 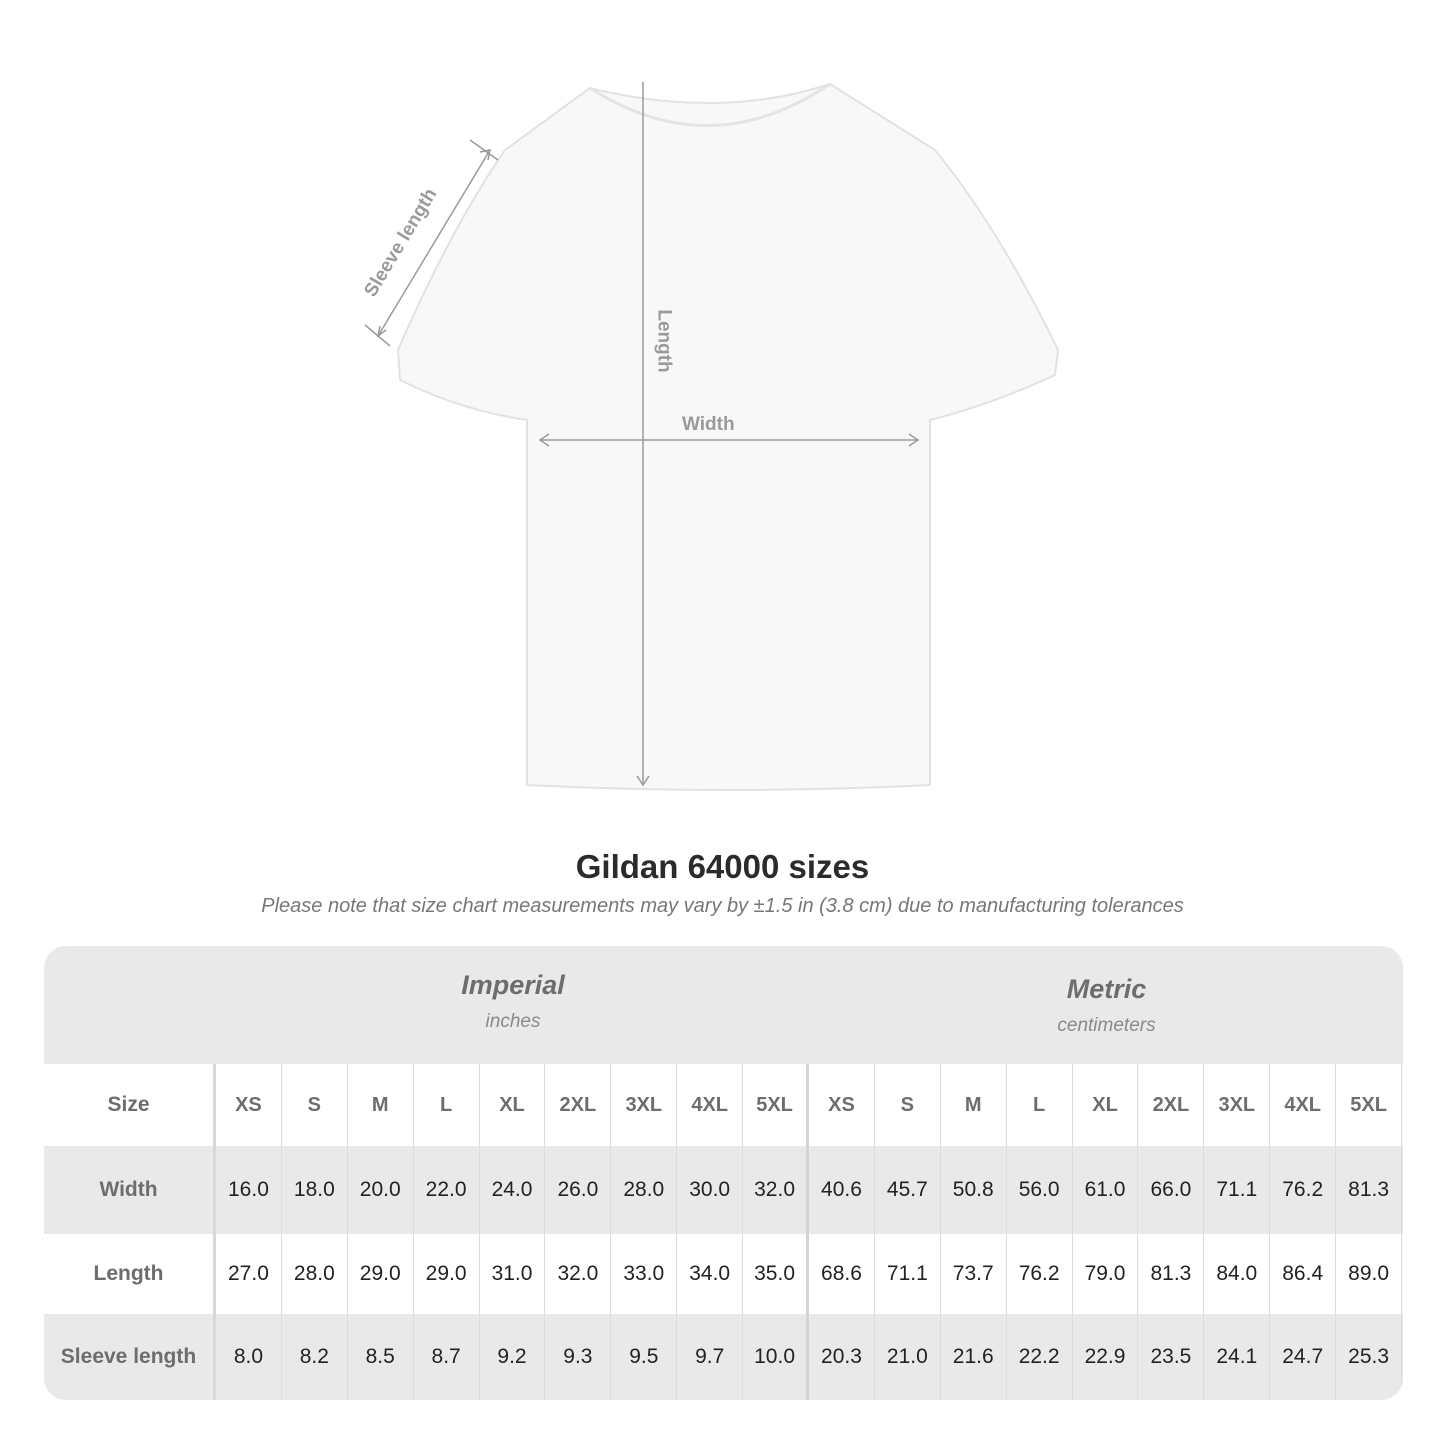 I want to click on imperial-value-cell: 9.7, so click(x=710, y=1357).